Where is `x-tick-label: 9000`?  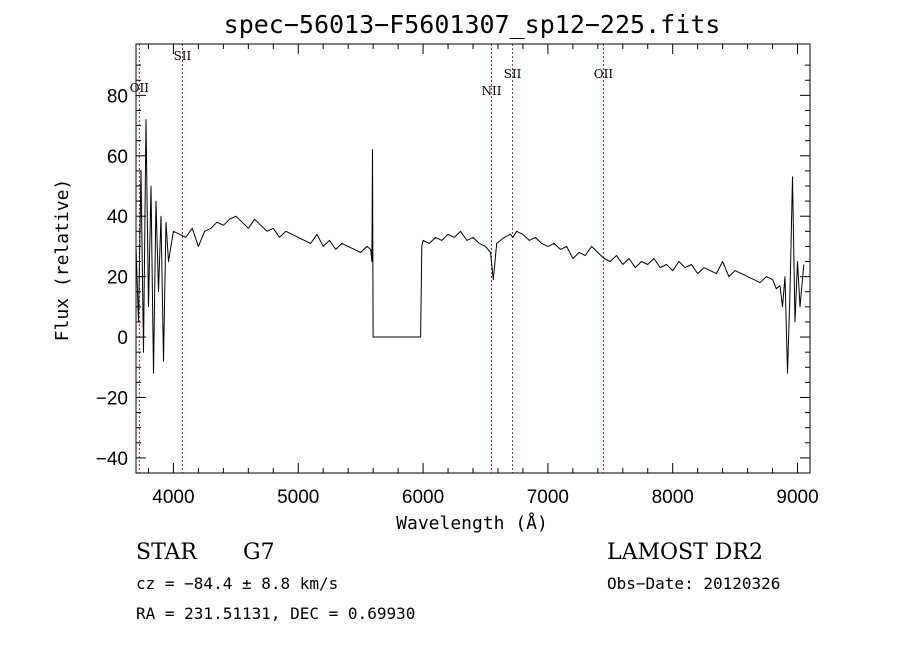
x-tick-label: 9000 is located at coordinates (797, 497).